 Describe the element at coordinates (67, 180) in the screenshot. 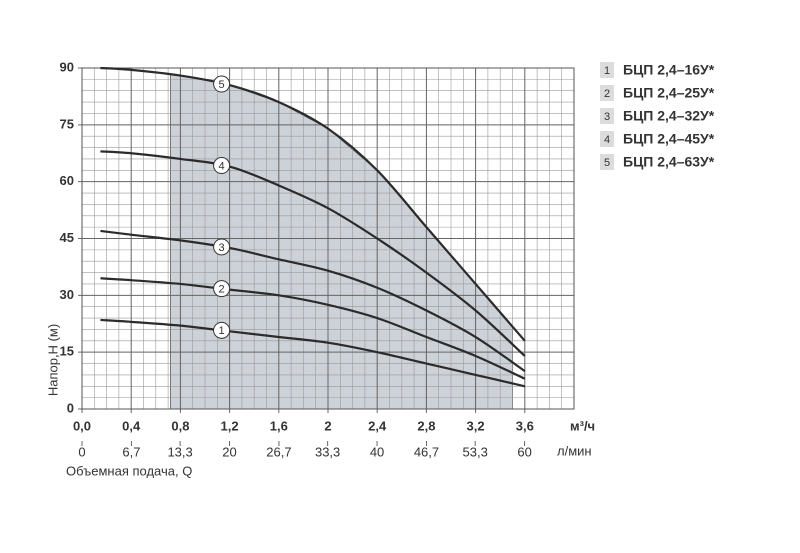

I see `y-tick-label: 60` at that location.